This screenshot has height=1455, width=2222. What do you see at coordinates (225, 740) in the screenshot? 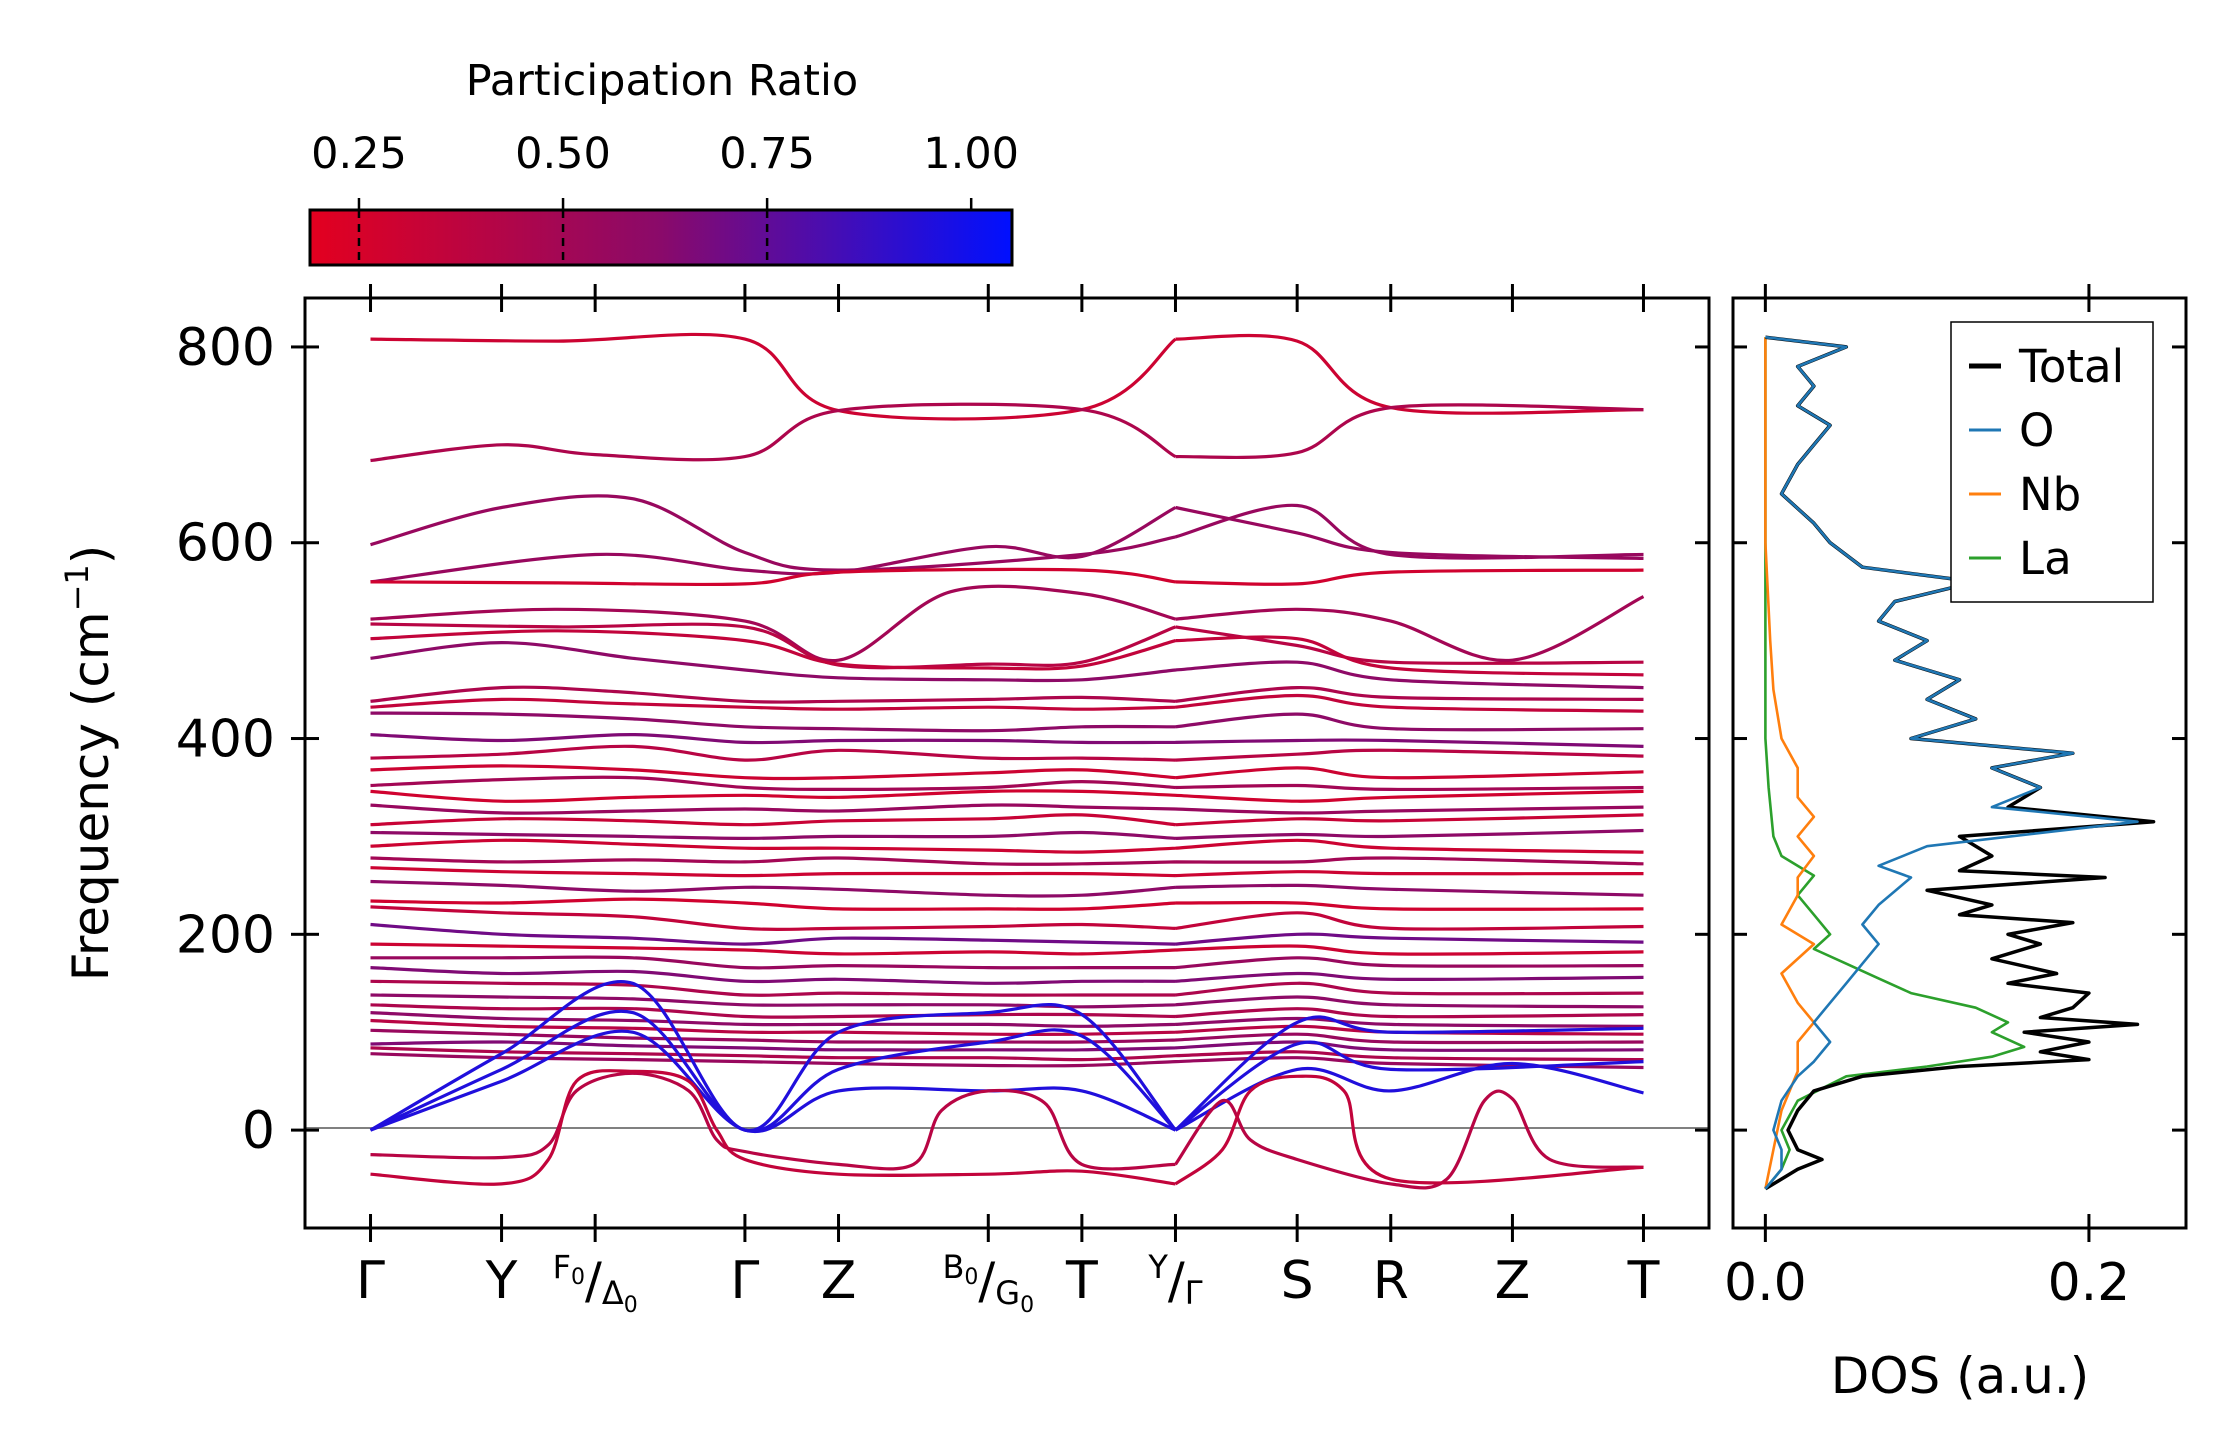
I see `ytick-label: 400` at bounding box center [225, 740].